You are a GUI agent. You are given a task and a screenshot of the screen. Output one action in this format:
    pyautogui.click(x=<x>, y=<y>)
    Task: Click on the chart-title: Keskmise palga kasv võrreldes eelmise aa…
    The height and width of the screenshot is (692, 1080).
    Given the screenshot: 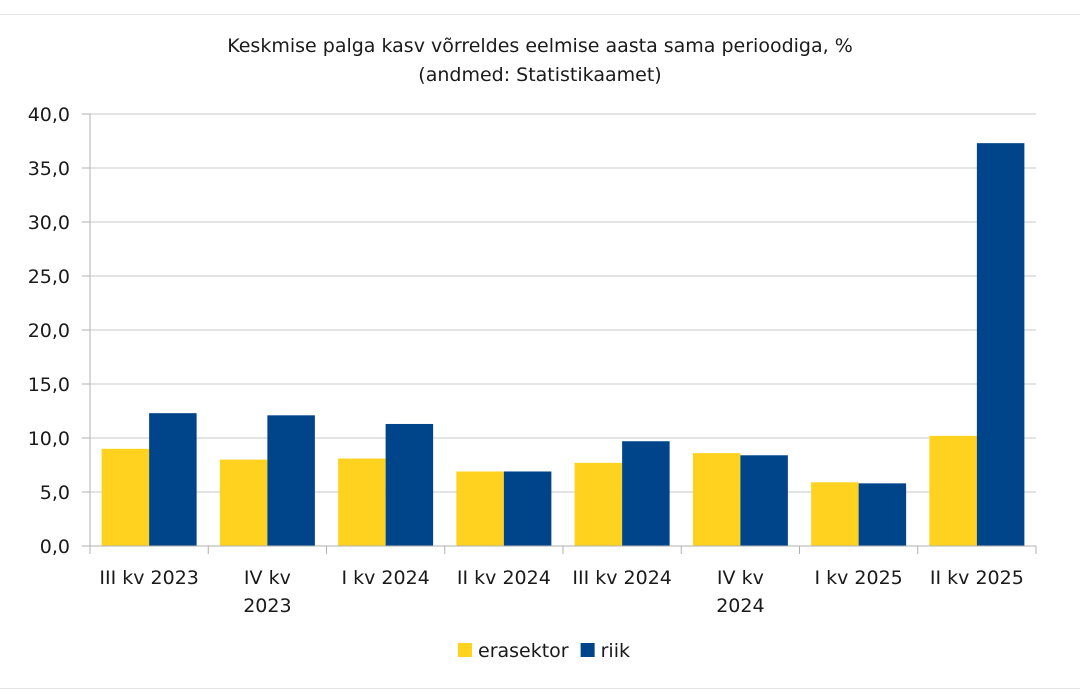 What is the action you would take?
    pyautogui.click(x=540, y=46)
    